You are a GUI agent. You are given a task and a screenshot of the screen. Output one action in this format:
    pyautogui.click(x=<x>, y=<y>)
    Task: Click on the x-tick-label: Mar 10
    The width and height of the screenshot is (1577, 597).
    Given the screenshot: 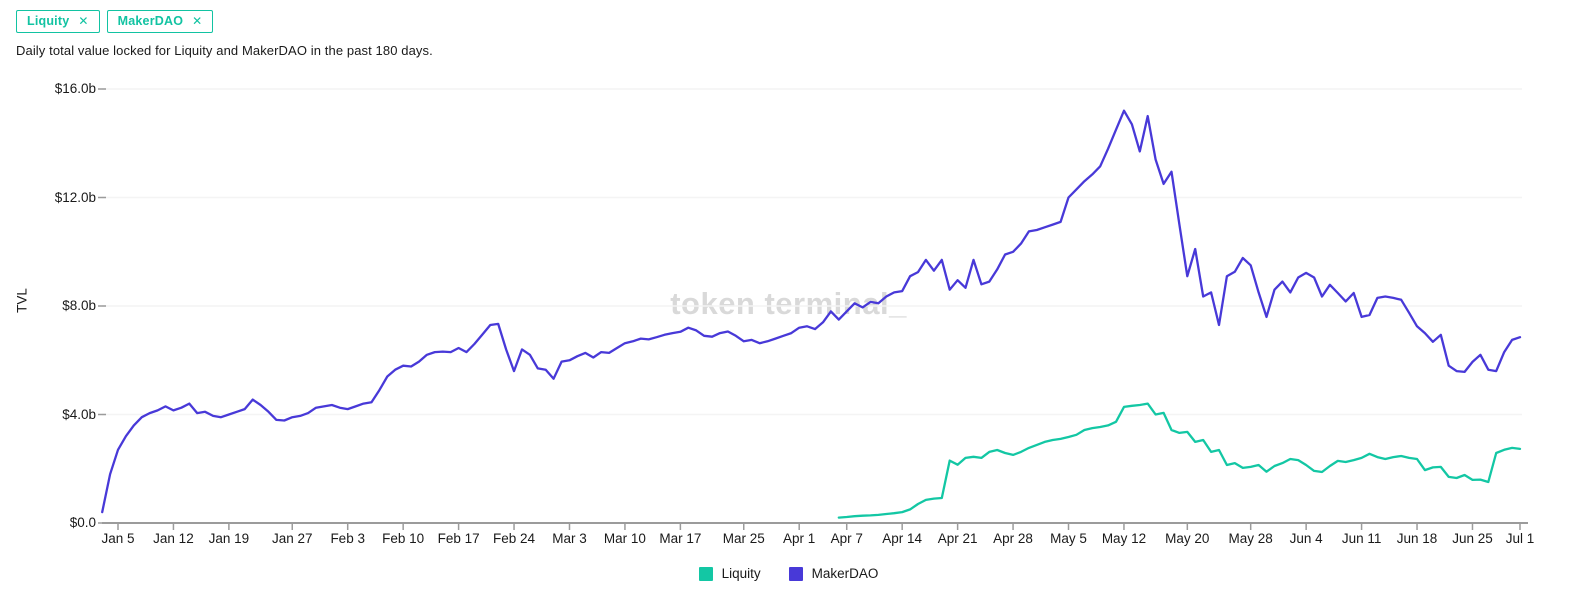 What is the action you would take?
    pyautogui.click(x=624, y=538)
    